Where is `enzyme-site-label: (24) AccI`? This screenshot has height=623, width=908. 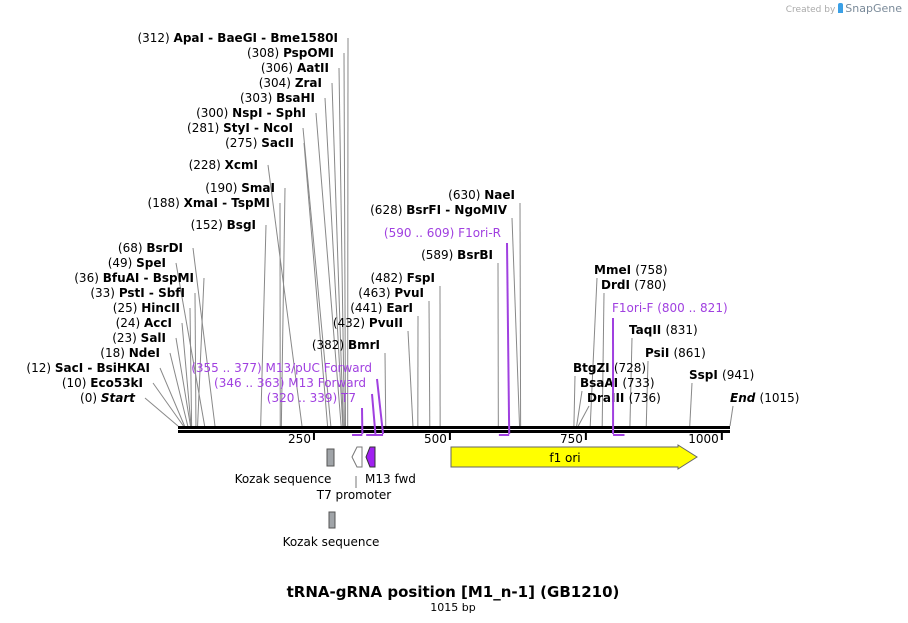
enzyme-site-label: (24) AccI is located at coordinates (144, 323).